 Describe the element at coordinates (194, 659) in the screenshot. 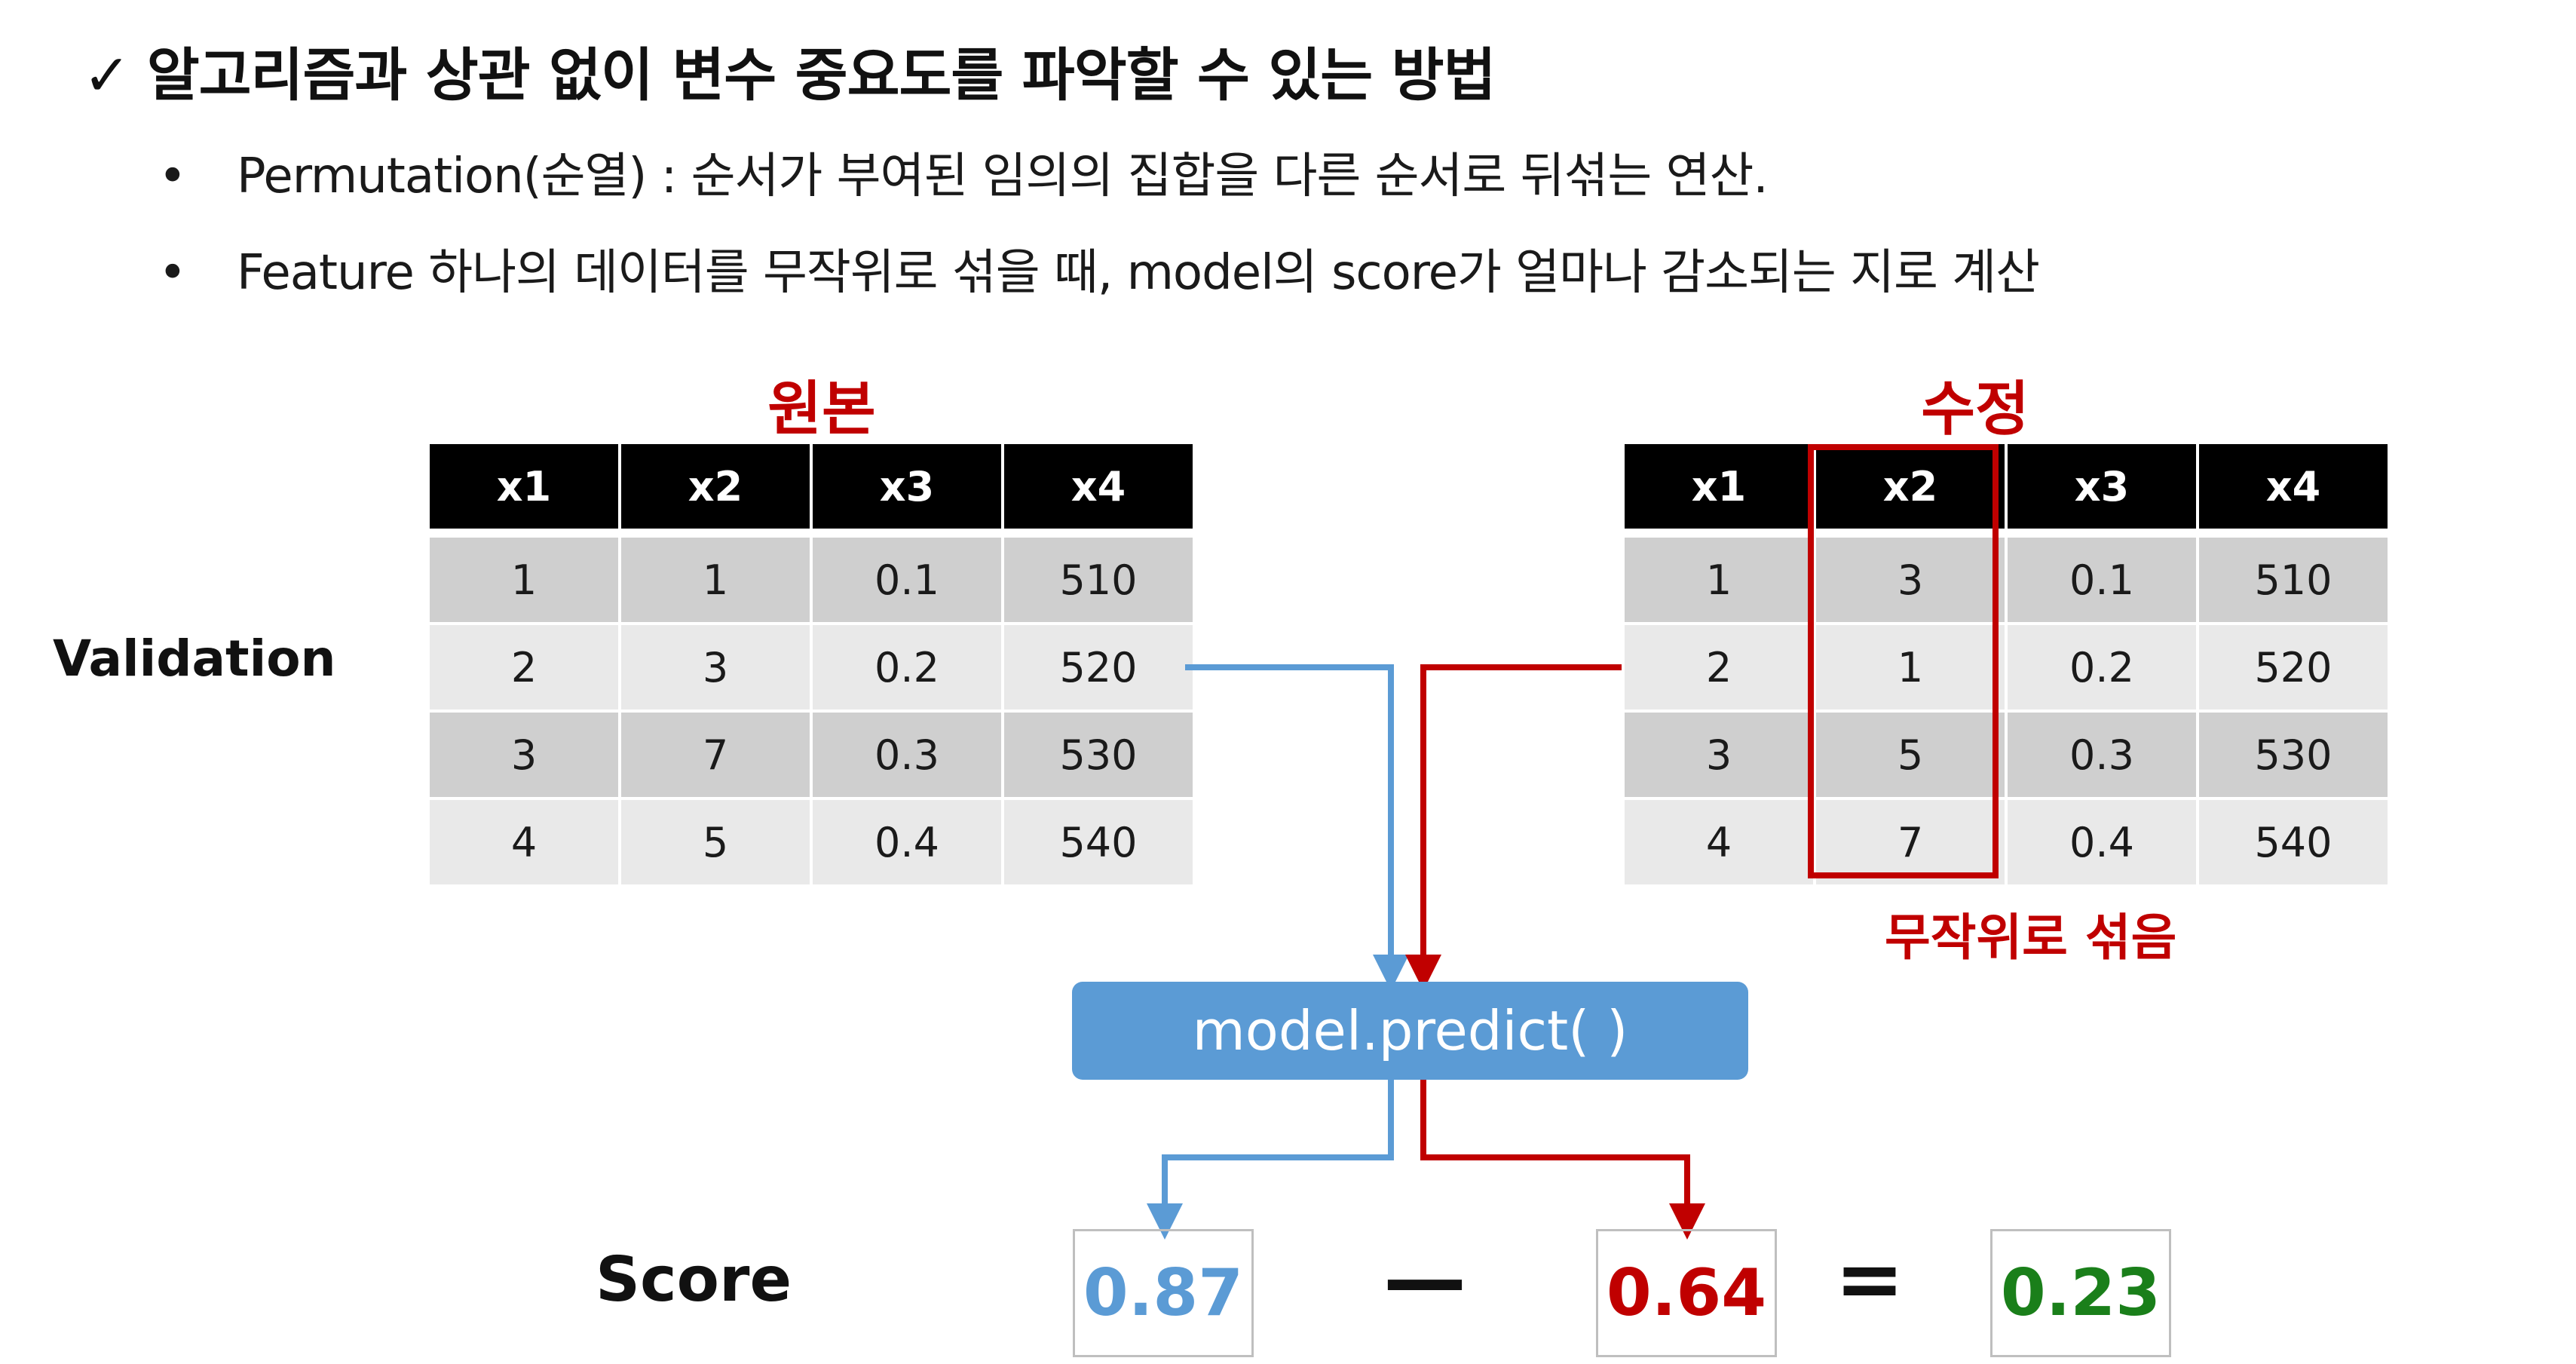

I see `validation-label: Validation` at that location.